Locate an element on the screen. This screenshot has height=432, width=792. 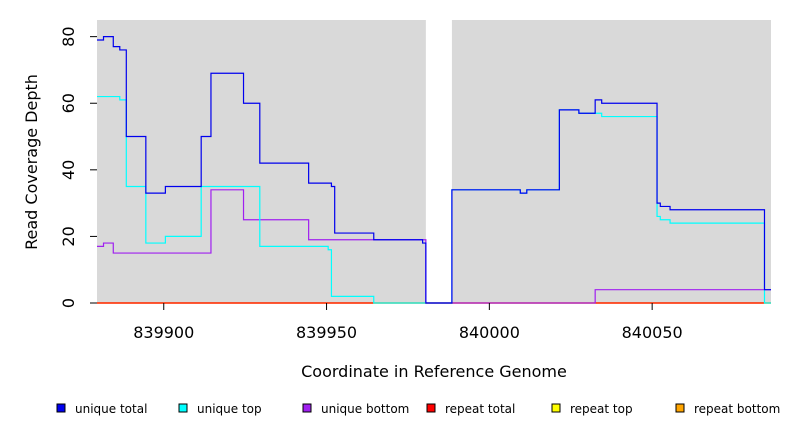
legend-swatch-repeat-bottom is located at coordinates (680, 408).